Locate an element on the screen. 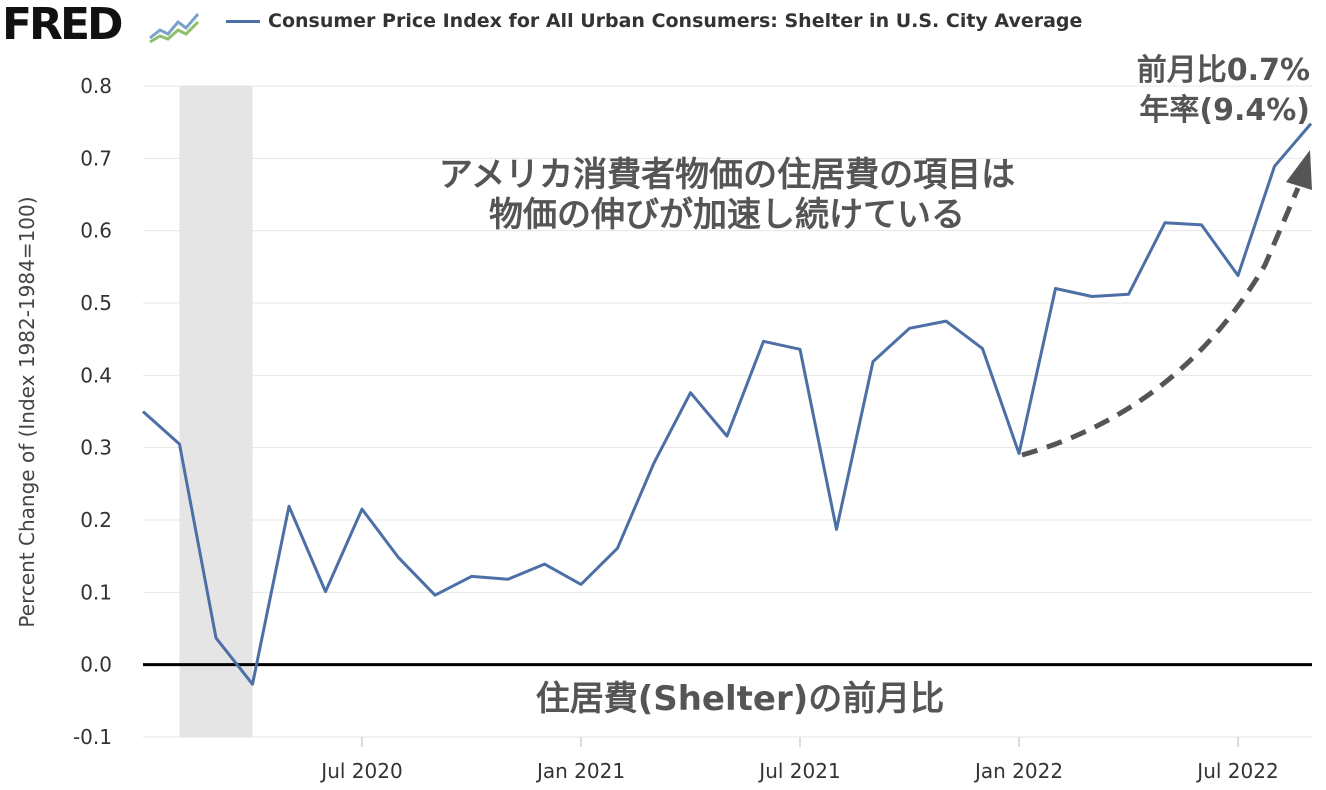 The width and height of the screenshot is (1326, 790). x-tick-label: Jul 2022 is located at coordinates (1236, 771).